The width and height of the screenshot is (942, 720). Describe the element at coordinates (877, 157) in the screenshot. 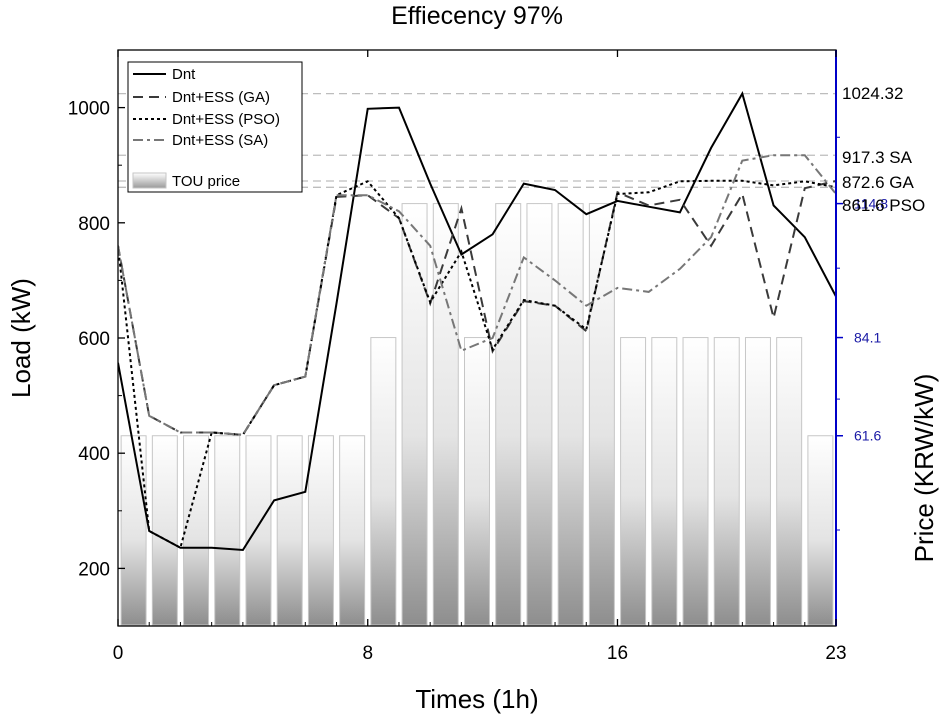

I see `reference-label: 917.3 SA` at that location.